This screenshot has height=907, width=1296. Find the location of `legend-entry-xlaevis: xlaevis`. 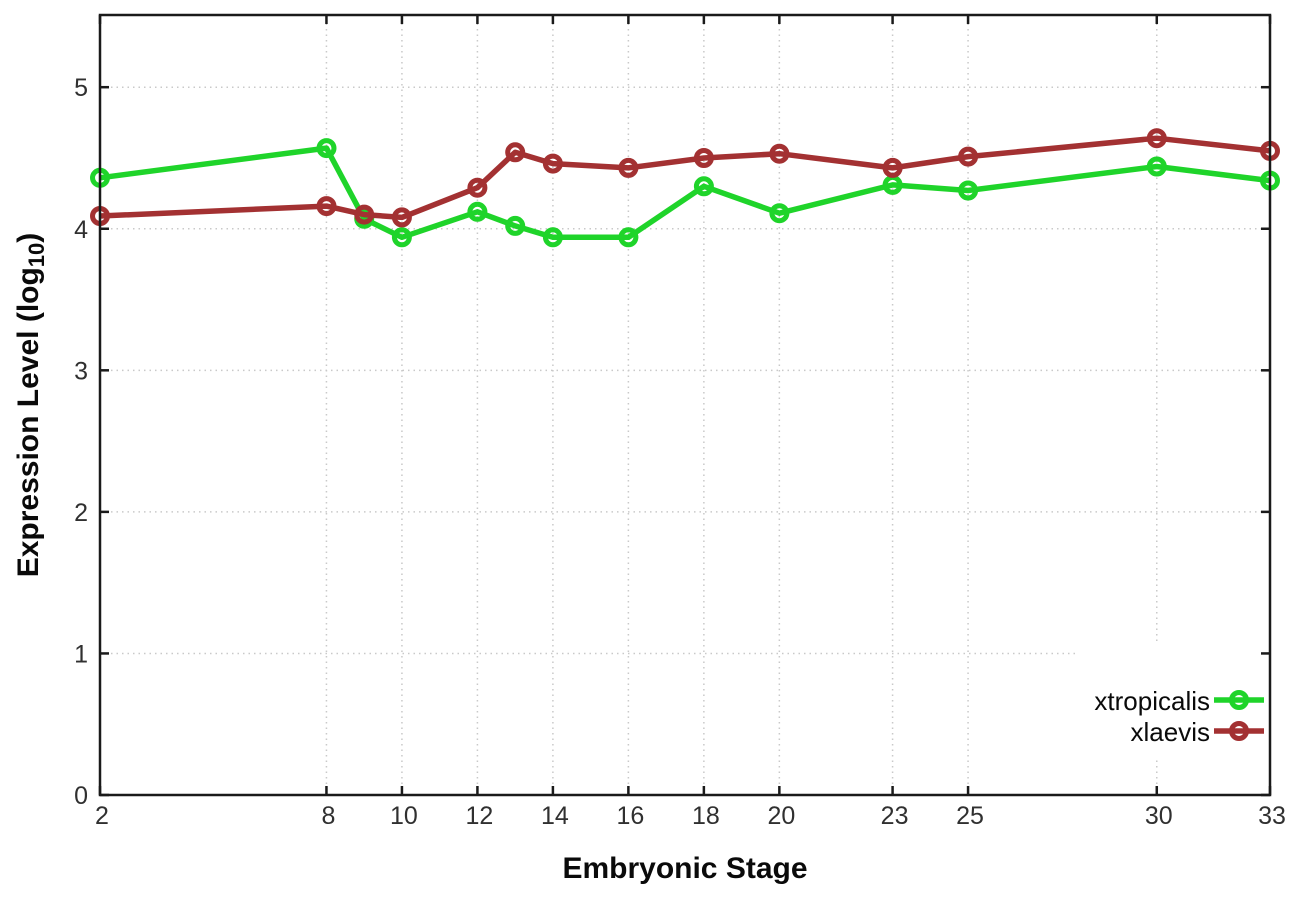

legend-entry-xlaevis: xlaevis is located at coordinates (1197, 732).